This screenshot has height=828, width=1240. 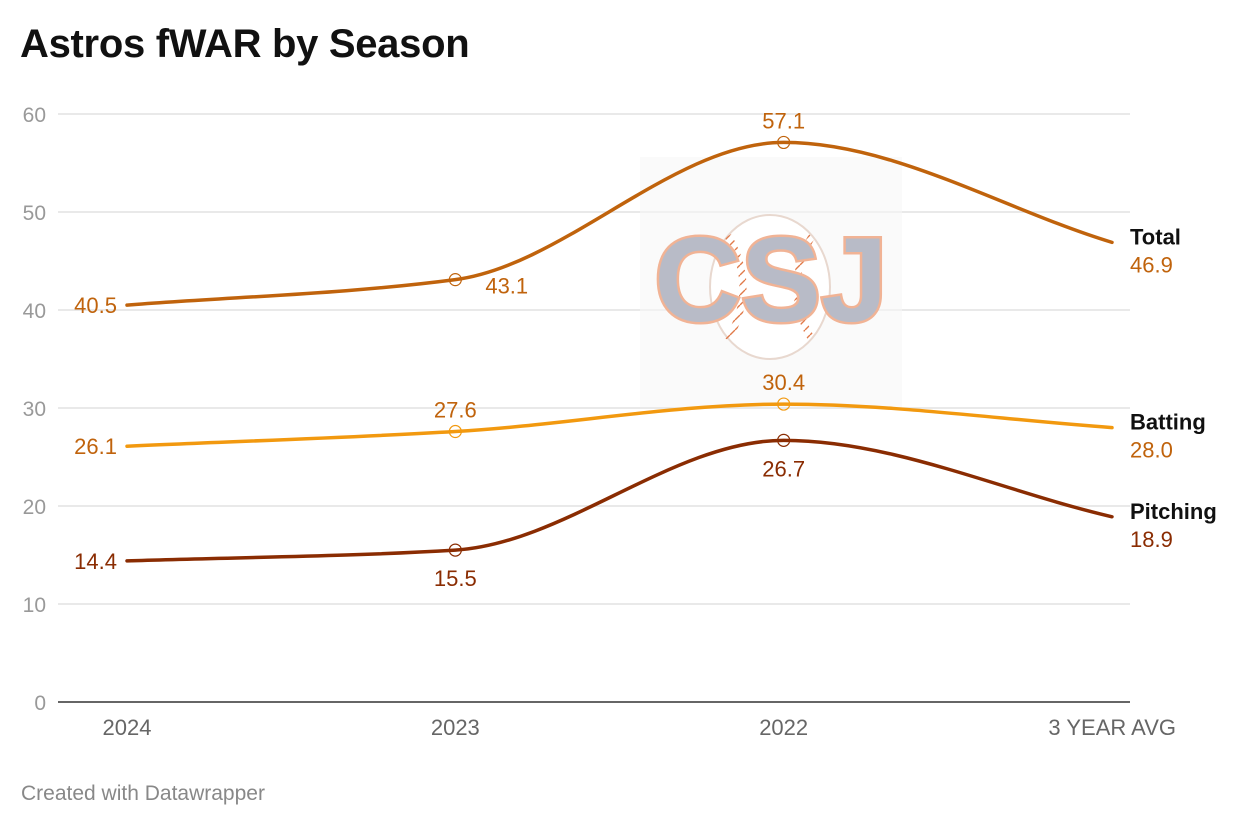 What do you see at coordinates (34, 605) in the screenshot?
I see `y-tick-label: 10` at bounding box center [34, 605].